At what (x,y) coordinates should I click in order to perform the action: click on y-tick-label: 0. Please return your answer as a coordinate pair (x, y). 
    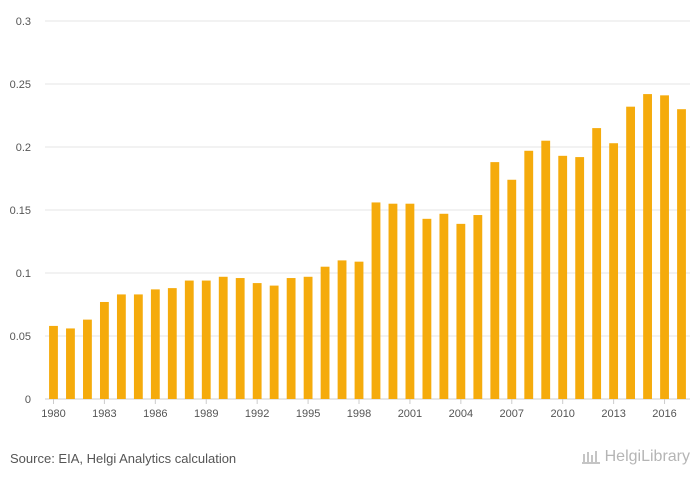
    Looking at the image, I should click on (28, 400).